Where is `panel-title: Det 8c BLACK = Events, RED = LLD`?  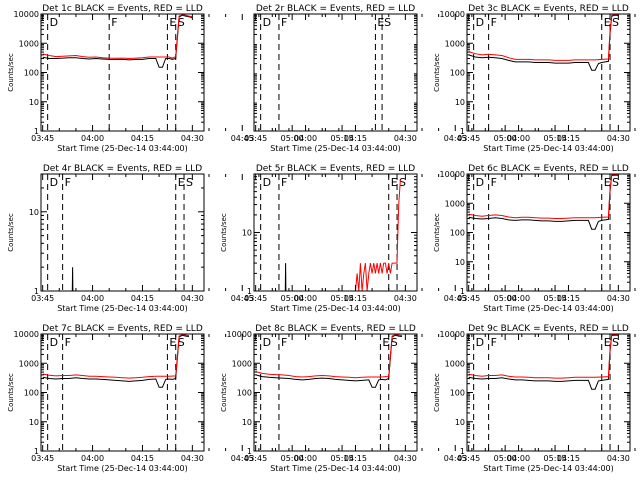 panel-title: Det 8c BLACK = Events, RED = LLD is located at coordinates (335, 329).